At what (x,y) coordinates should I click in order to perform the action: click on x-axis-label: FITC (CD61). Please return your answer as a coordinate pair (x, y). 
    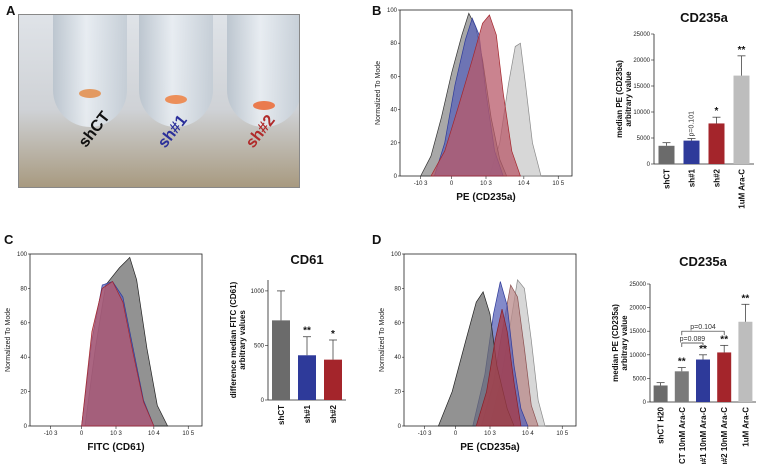
    Looking at the image, I should click on (115, 447).